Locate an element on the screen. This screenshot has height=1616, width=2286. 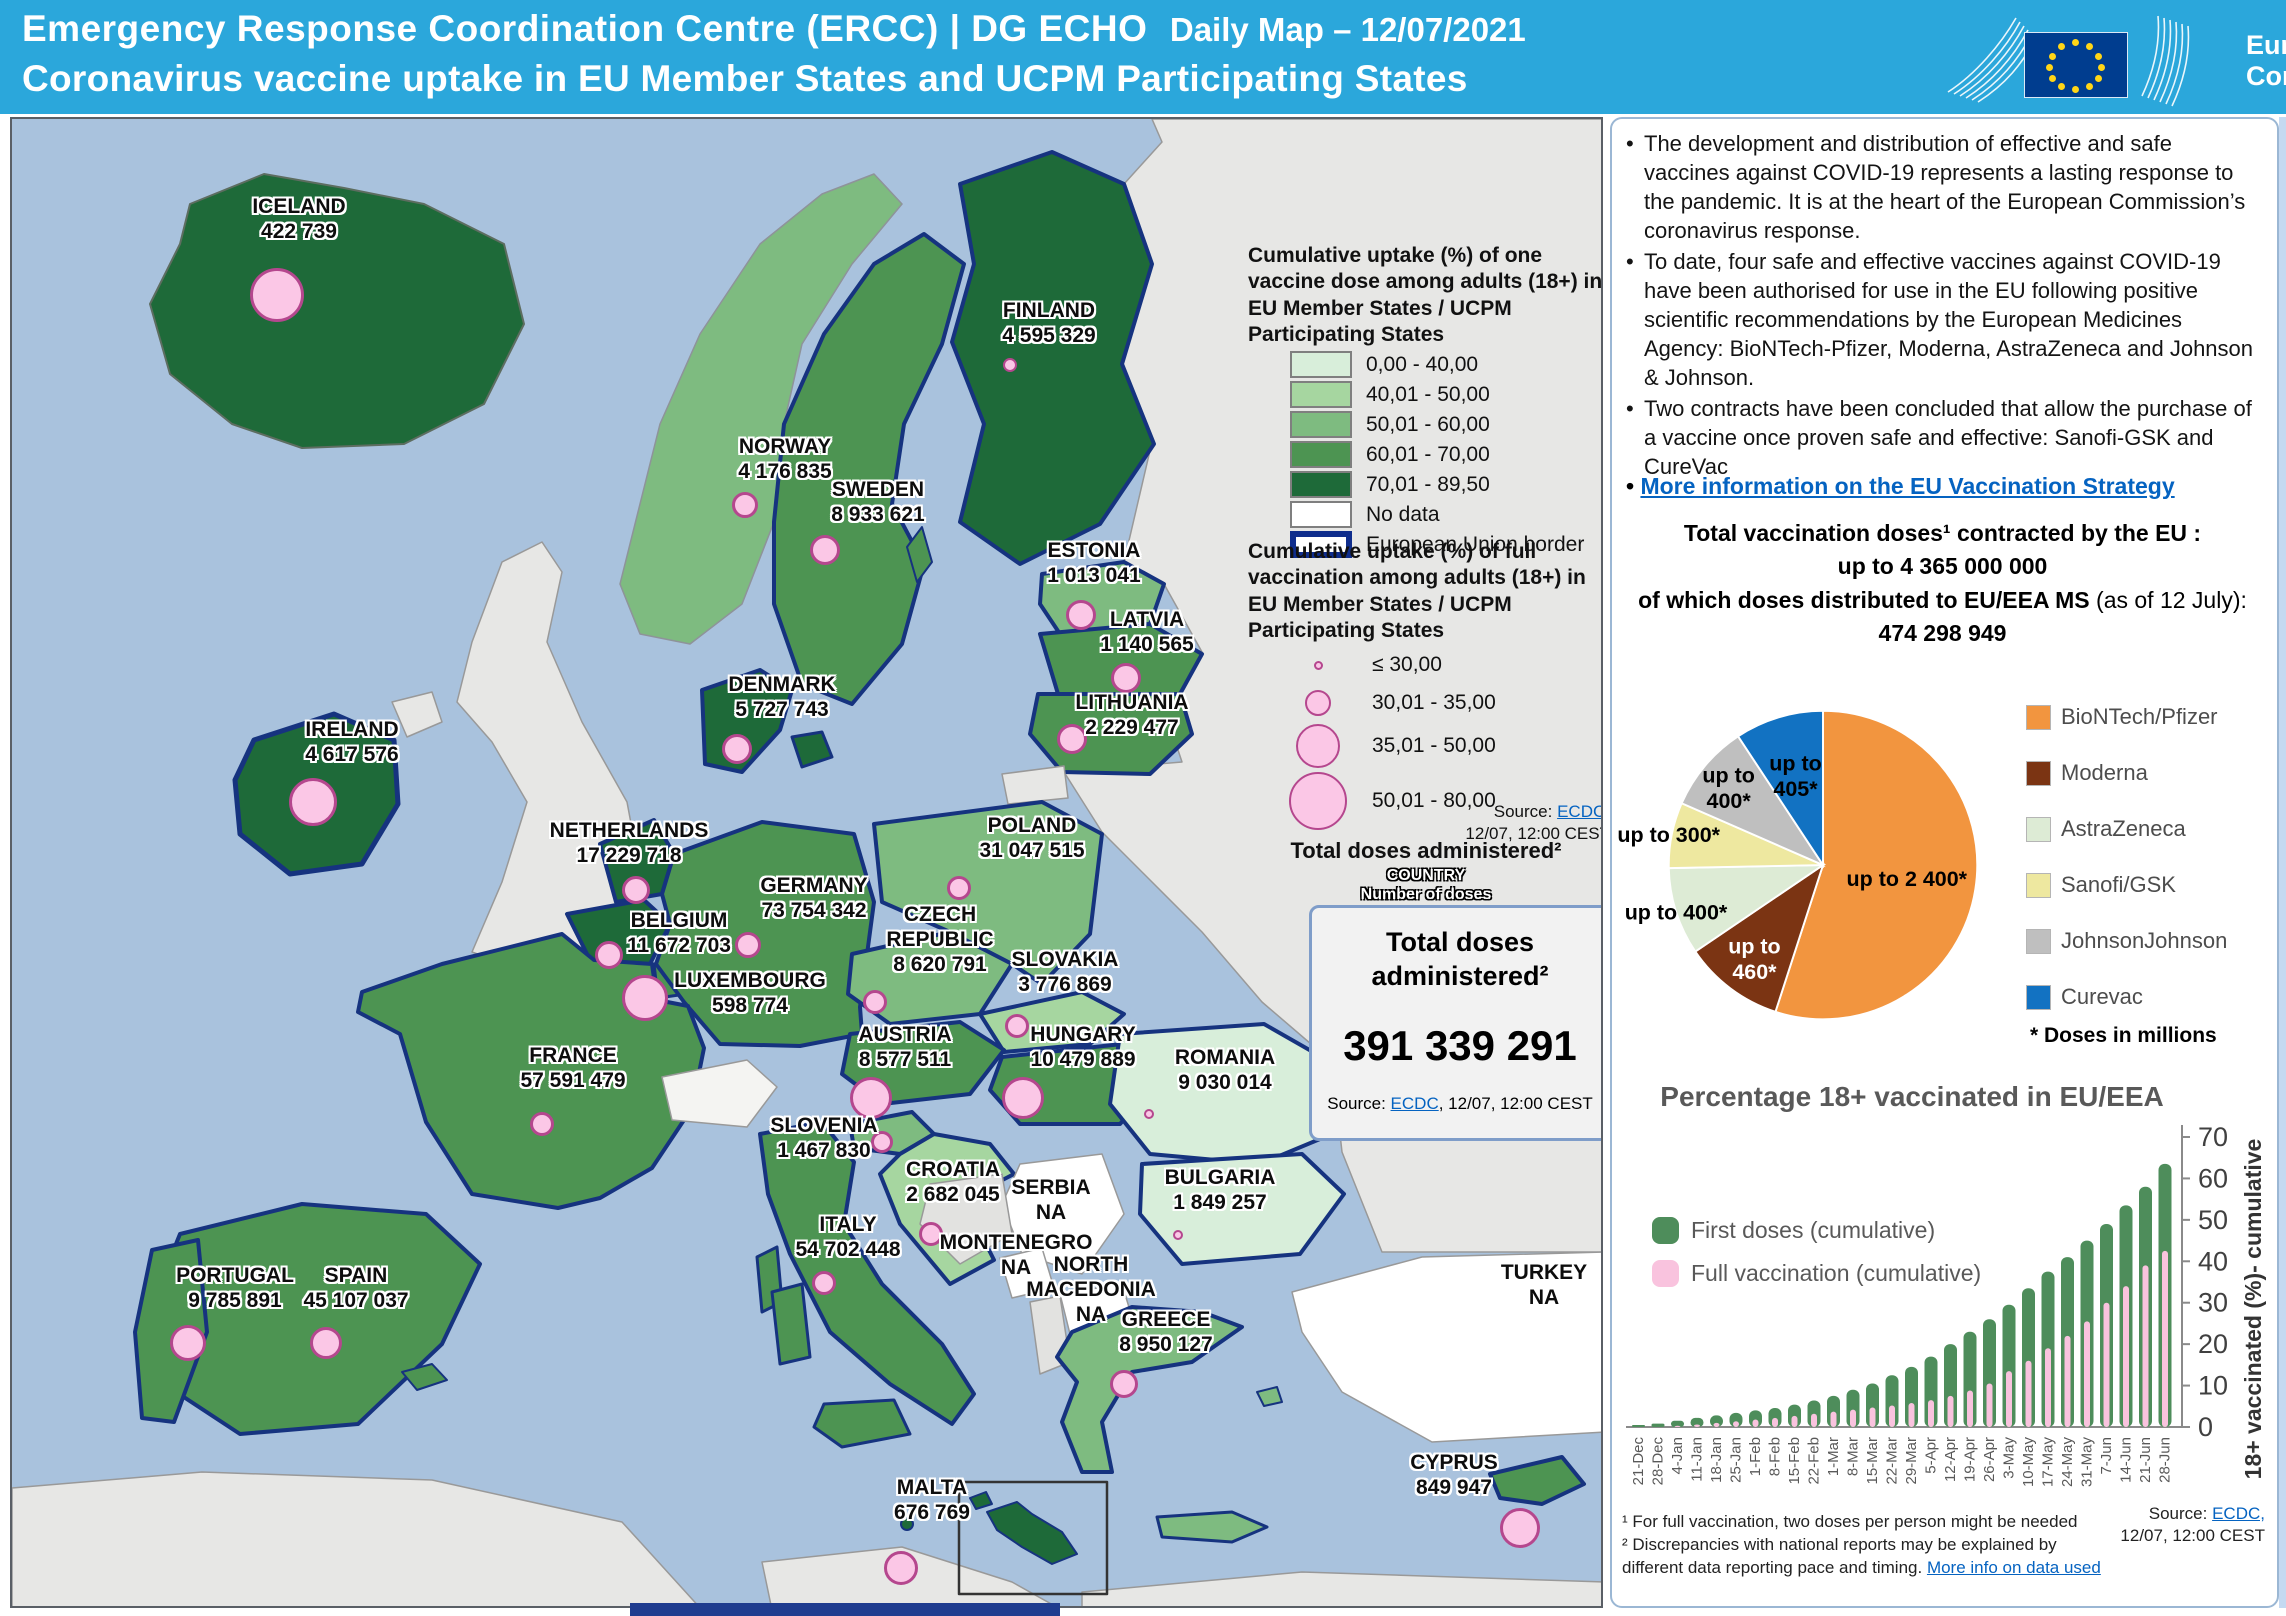
svg-text: 1-Mar is located at coordinates (1833, 1456).